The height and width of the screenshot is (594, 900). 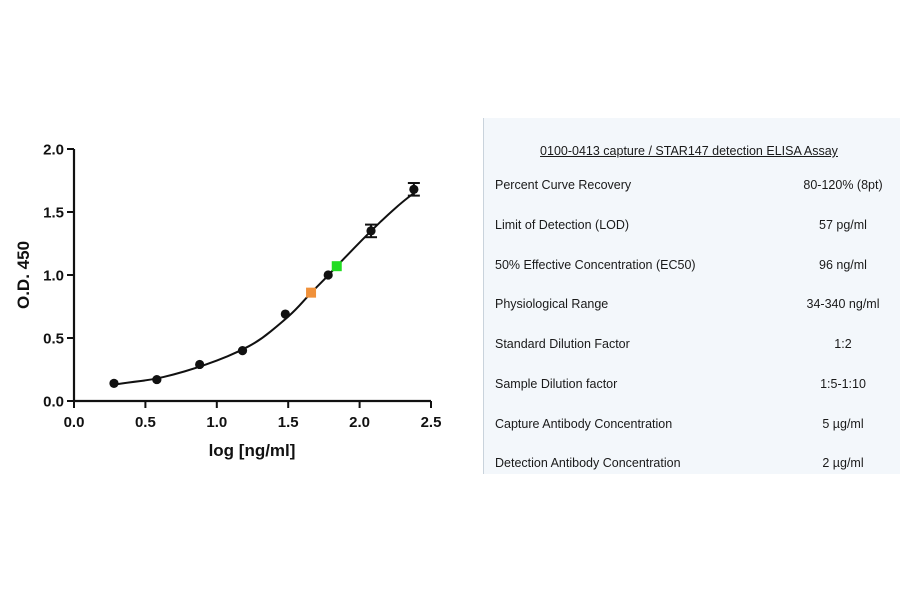 I want to click on table-row: Percent Curve Recovery 80-120% (8pt), so click(x=692, y=188).